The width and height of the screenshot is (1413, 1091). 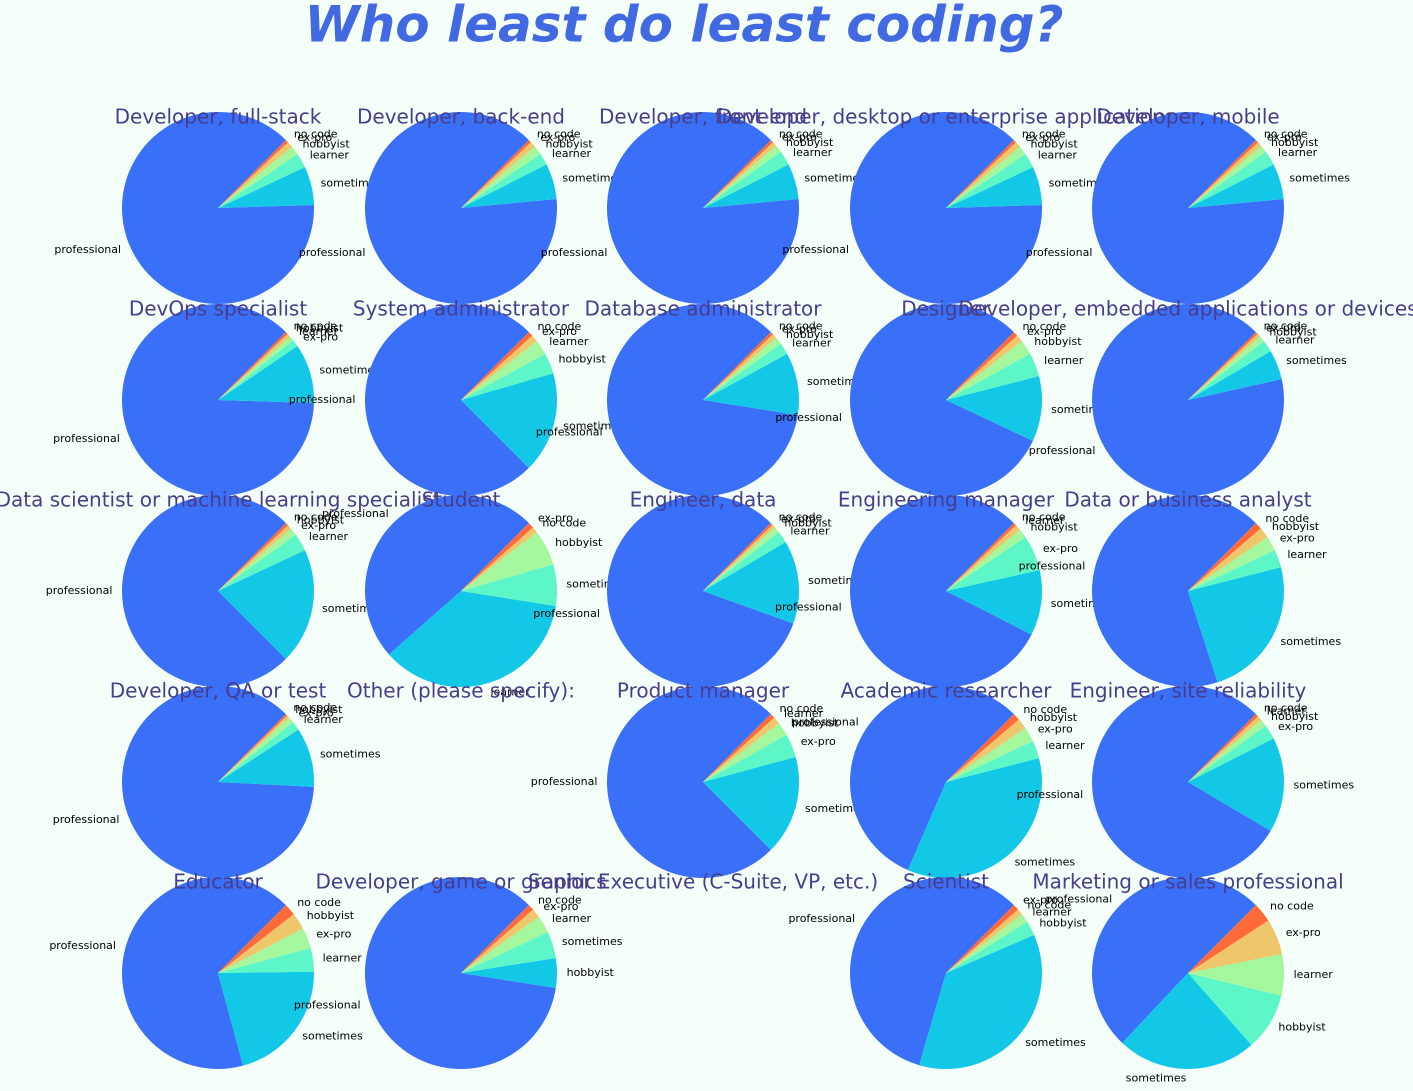 What do you see at coordinates (1188, 691) in the screenshot?
I see `pie-title: Engineer, site reliability` at bounding box center [1188, 691].